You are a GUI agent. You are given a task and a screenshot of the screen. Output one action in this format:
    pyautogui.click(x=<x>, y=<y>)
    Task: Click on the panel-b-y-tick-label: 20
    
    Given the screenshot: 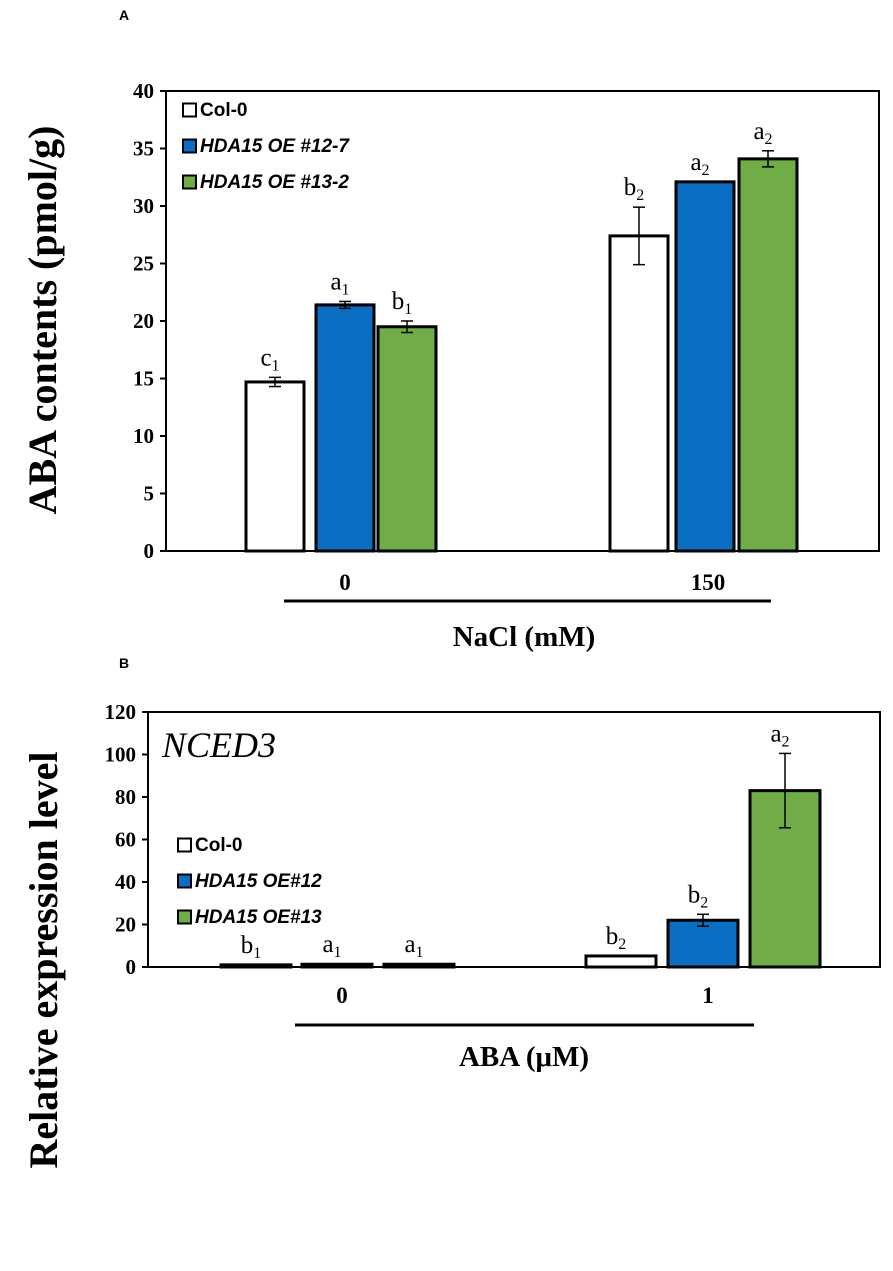 What is the action you would take?
    pyautogui.click(x=125, y=925)
    